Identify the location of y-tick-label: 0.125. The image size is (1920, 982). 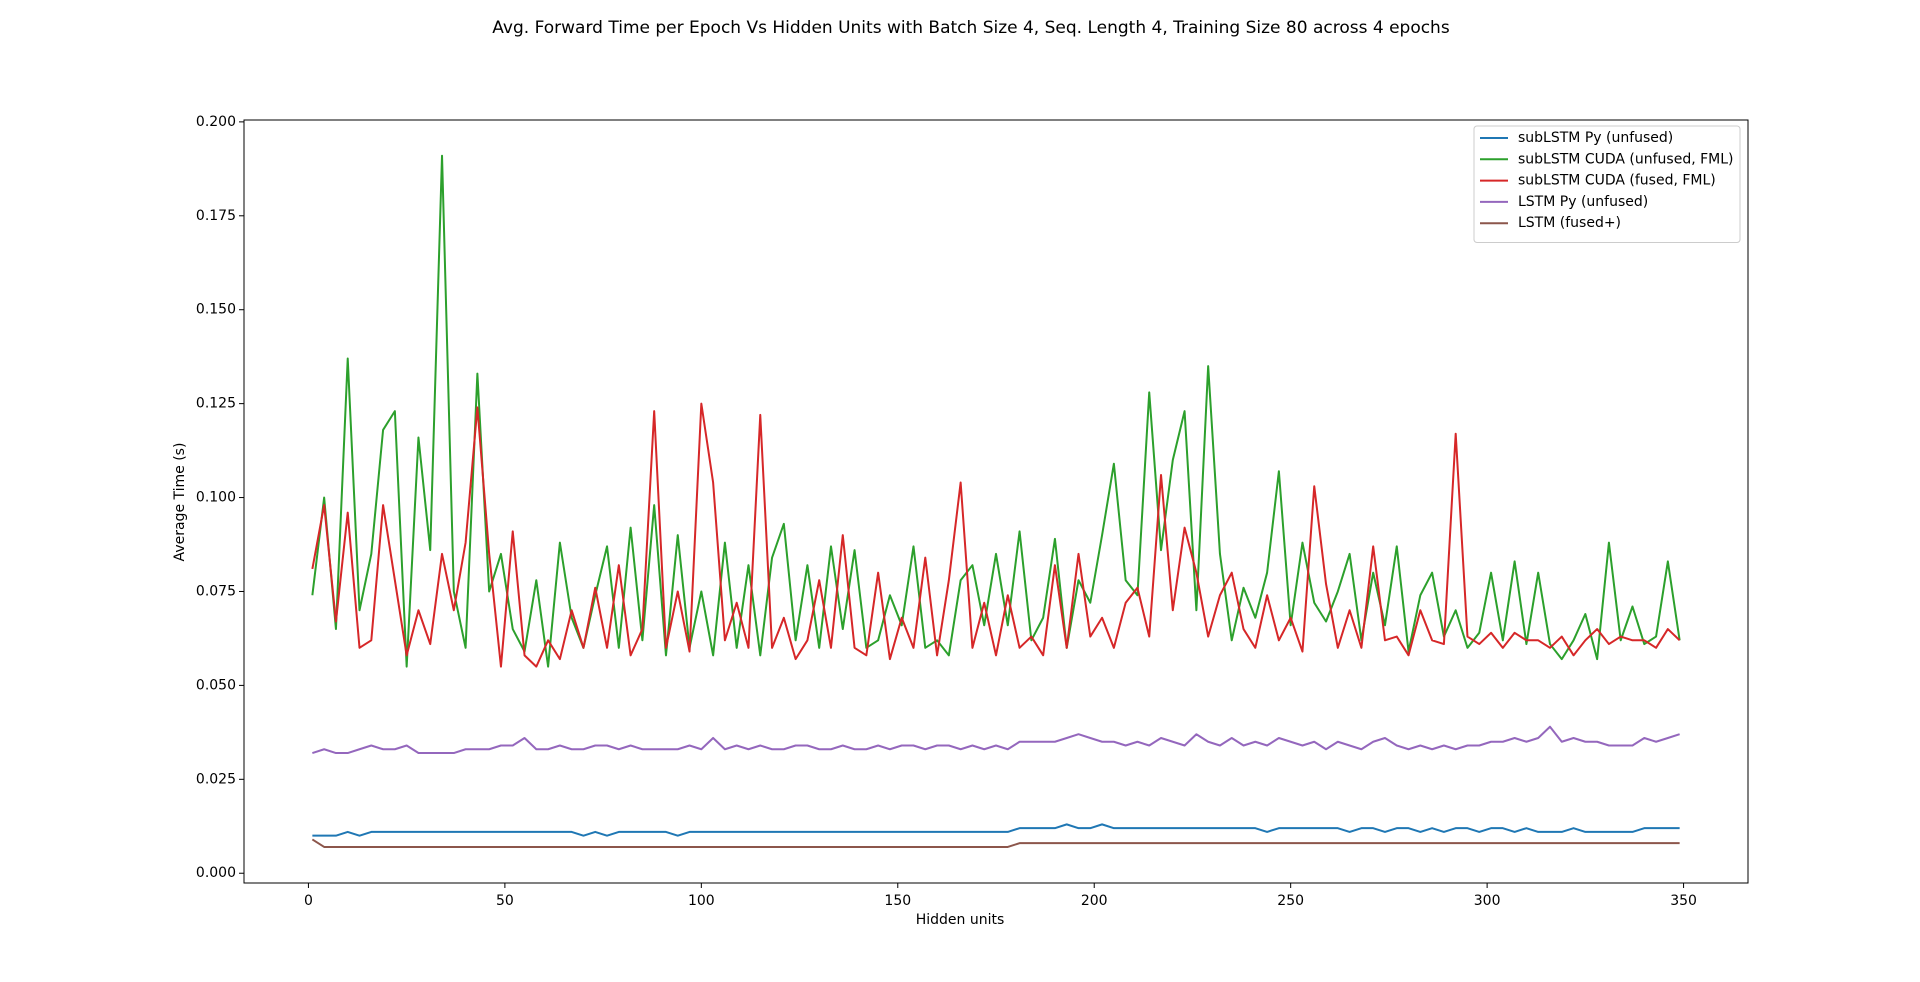
(216, 404).